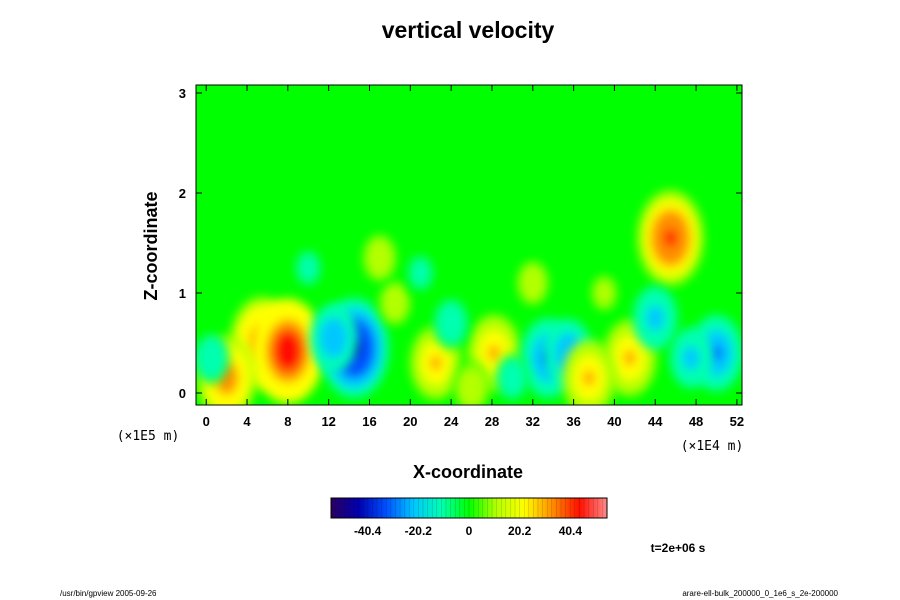 This screenshot has height=600, width=900. What do you see at coordinates (148, 436) in the screenshot?
I see `y-axis-unit: (×1E5 m)` at bounding box center [148, 436].